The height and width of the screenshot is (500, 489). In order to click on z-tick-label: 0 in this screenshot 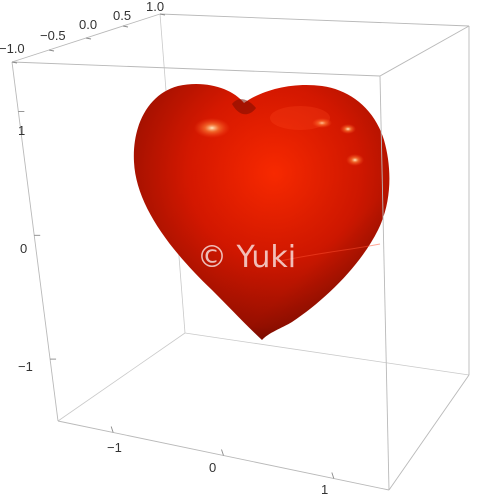, I will do `click(23, 248)`.